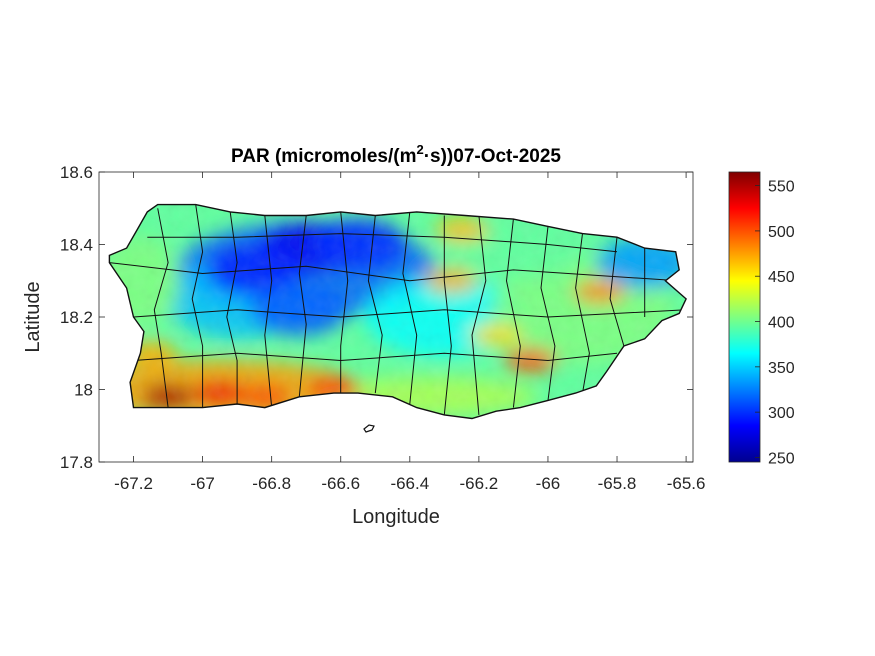  Describe the element at coordinates (83, 390) in the screenshot. I see `y-tick-label: 18` at that location.